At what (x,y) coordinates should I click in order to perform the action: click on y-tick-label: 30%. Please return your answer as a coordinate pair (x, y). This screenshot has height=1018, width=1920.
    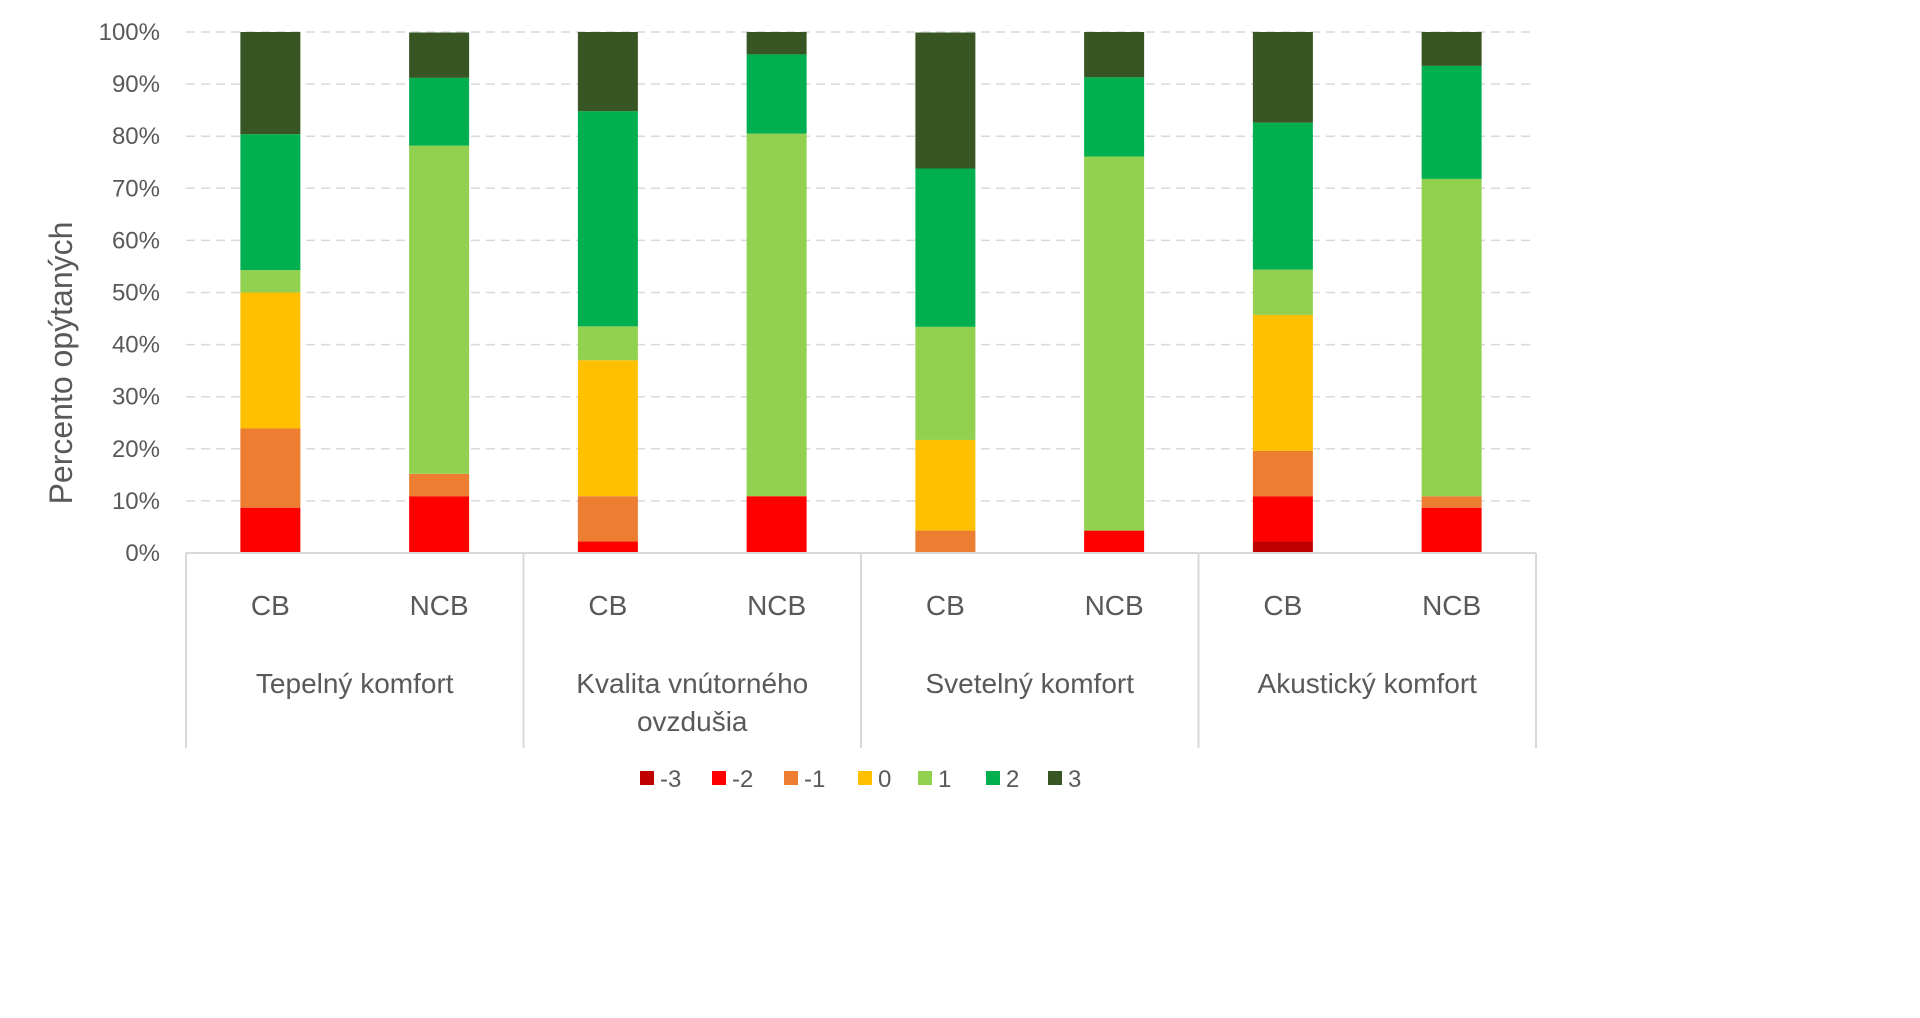
    Looking at the image, I should click on (136, 397).